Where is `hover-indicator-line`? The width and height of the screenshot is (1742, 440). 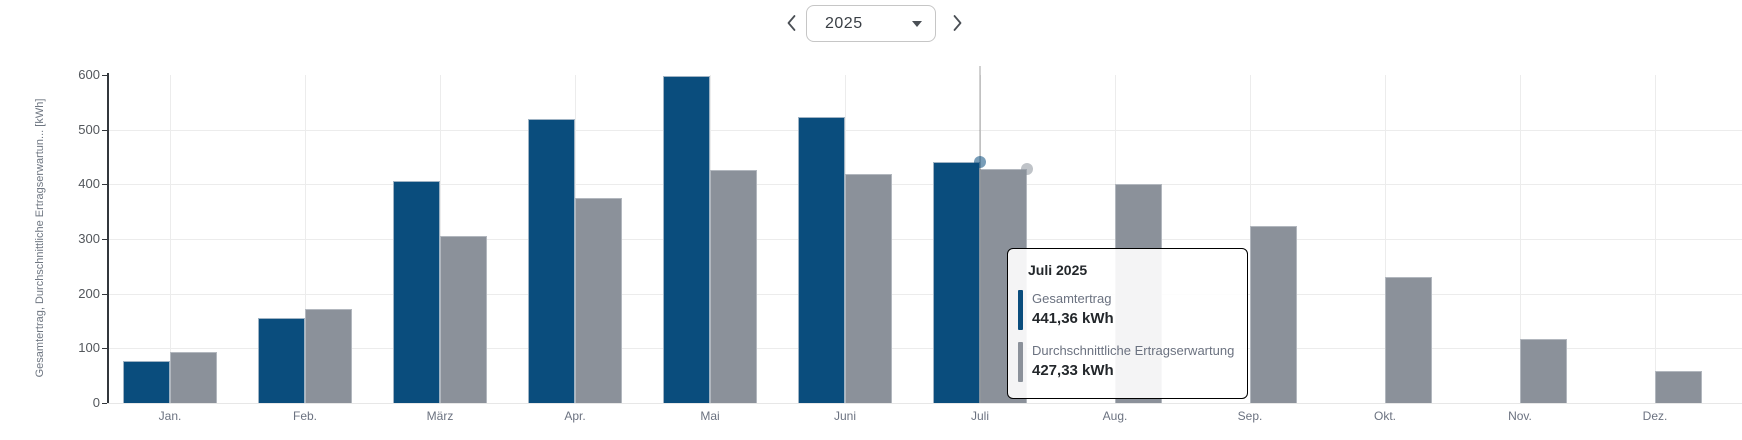
hover-indicator-line is located at coordinates (980, 234).